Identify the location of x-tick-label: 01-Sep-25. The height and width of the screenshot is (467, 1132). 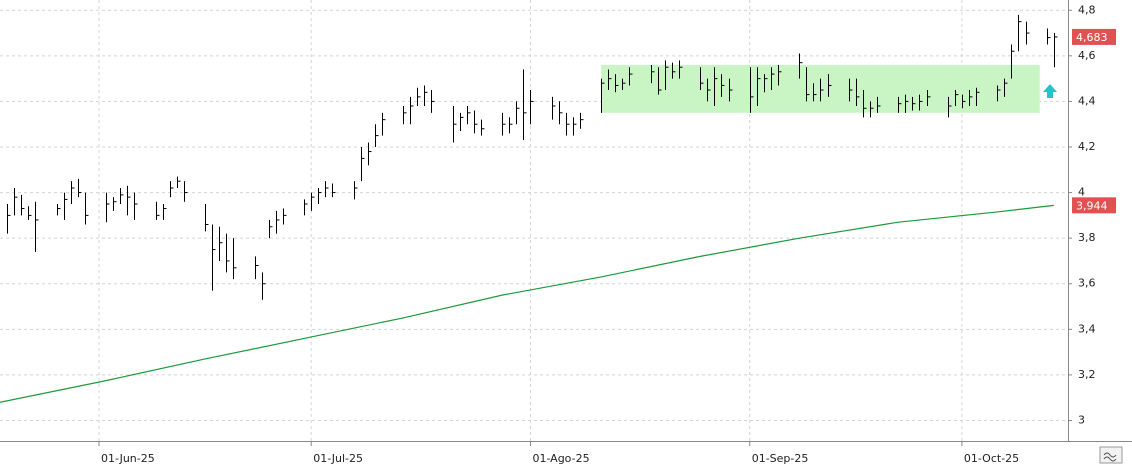
(780, 458).